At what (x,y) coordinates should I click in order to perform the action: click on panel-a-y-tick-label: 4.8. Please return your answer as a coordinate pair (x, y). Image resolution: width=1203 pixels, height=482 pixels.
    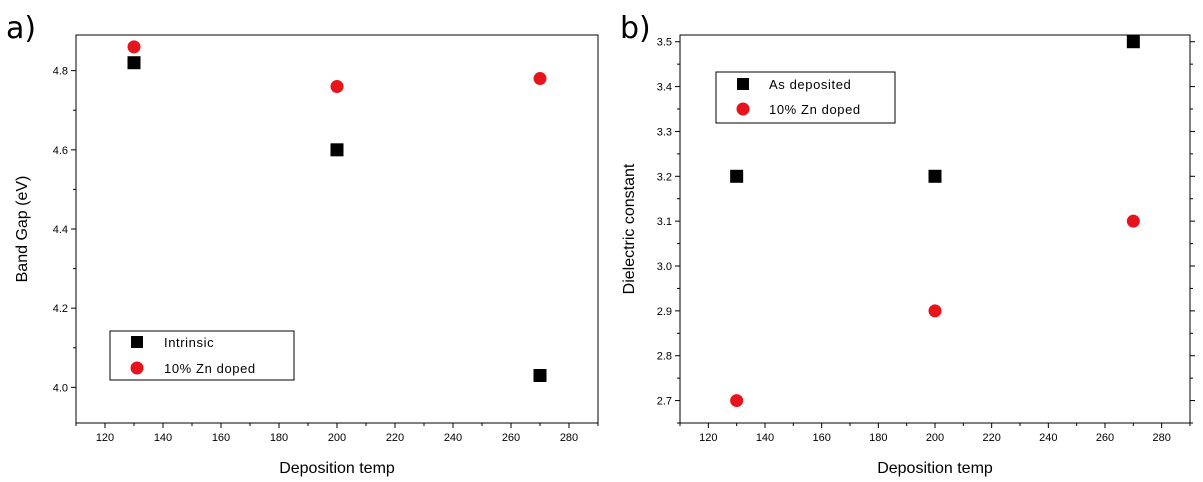
    Looking at the image, I should click on (60, 72).